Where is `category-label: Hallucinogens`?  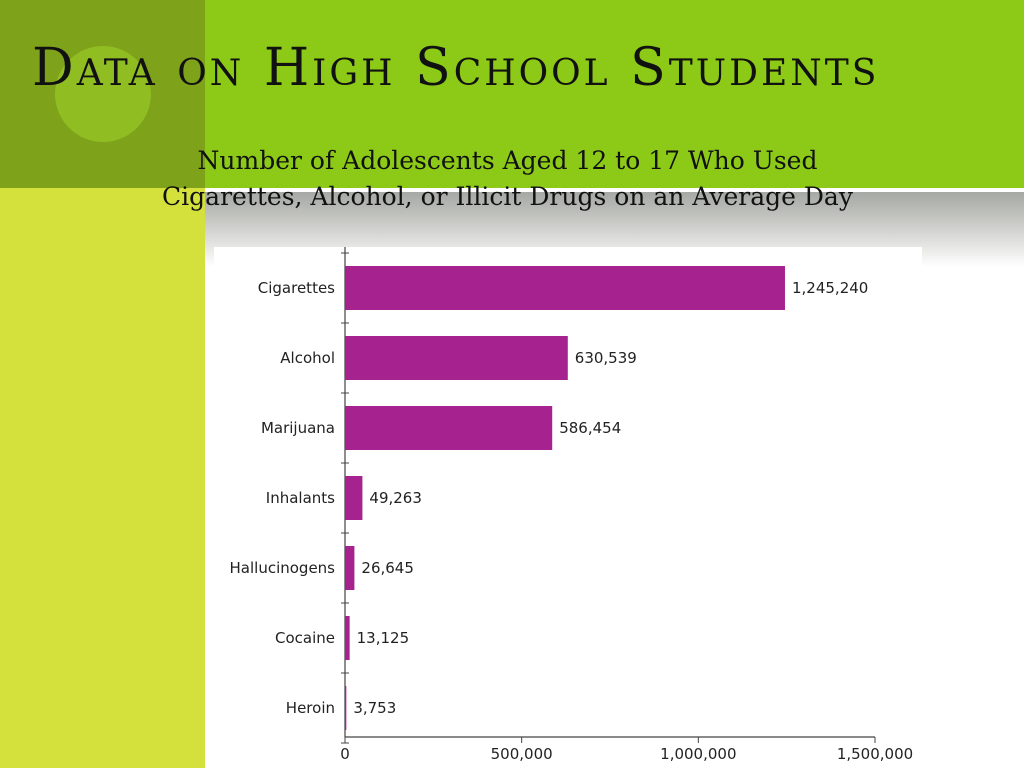 category-label: Hallucinogens is located at coordinates (283, 568).